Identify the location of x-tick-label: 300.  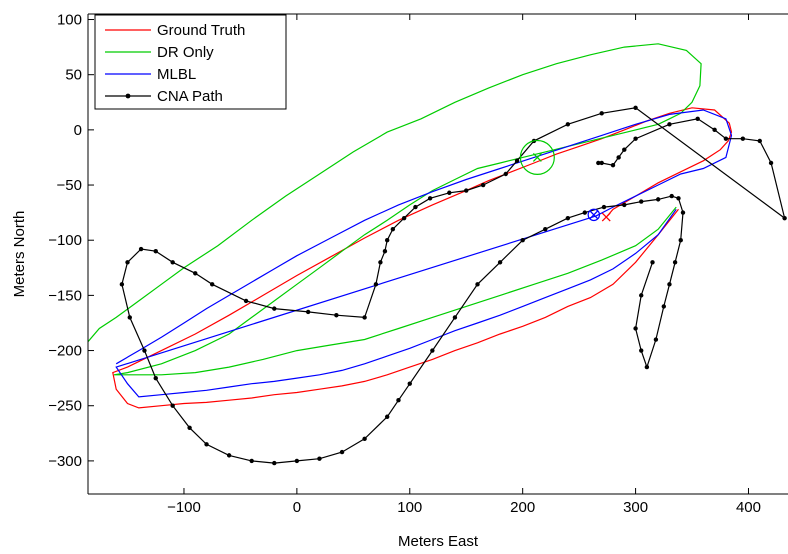
(635, 507).